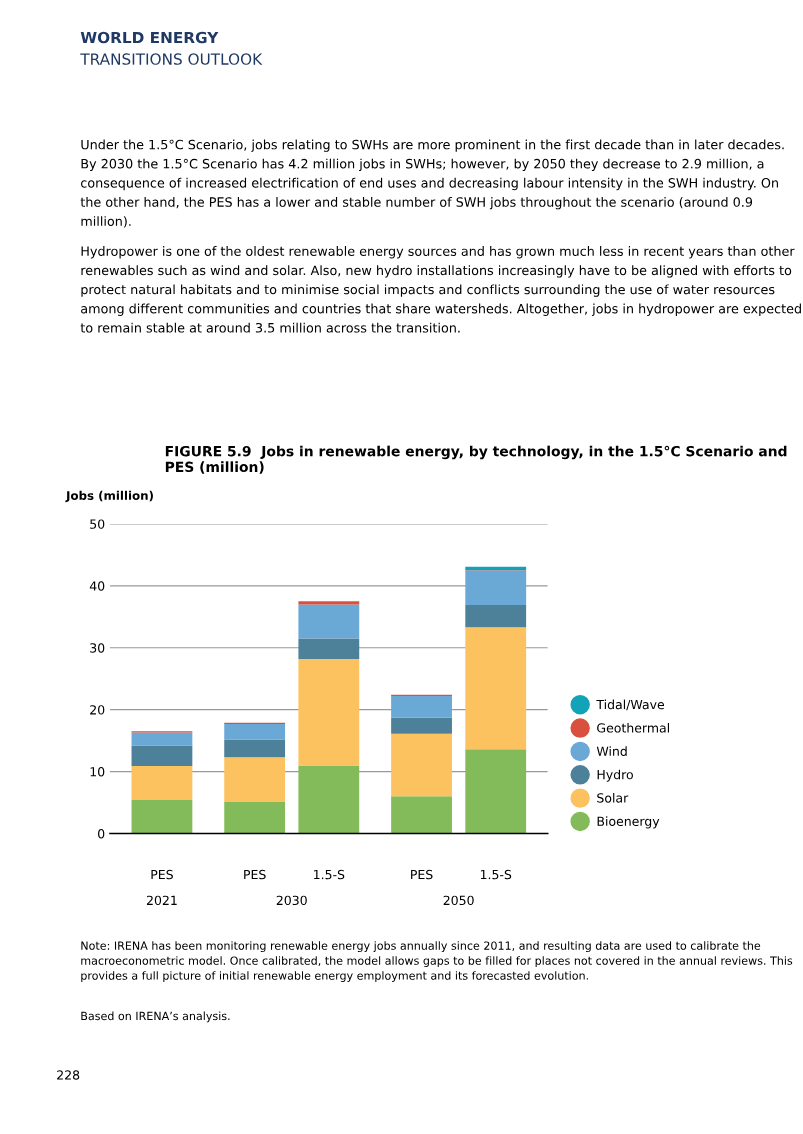 The image size is (803, 1134). What do you see at coordinates (97, 772) in the screenshot?
I see `y-tick-label: 10` at bounding box center [97, 772].